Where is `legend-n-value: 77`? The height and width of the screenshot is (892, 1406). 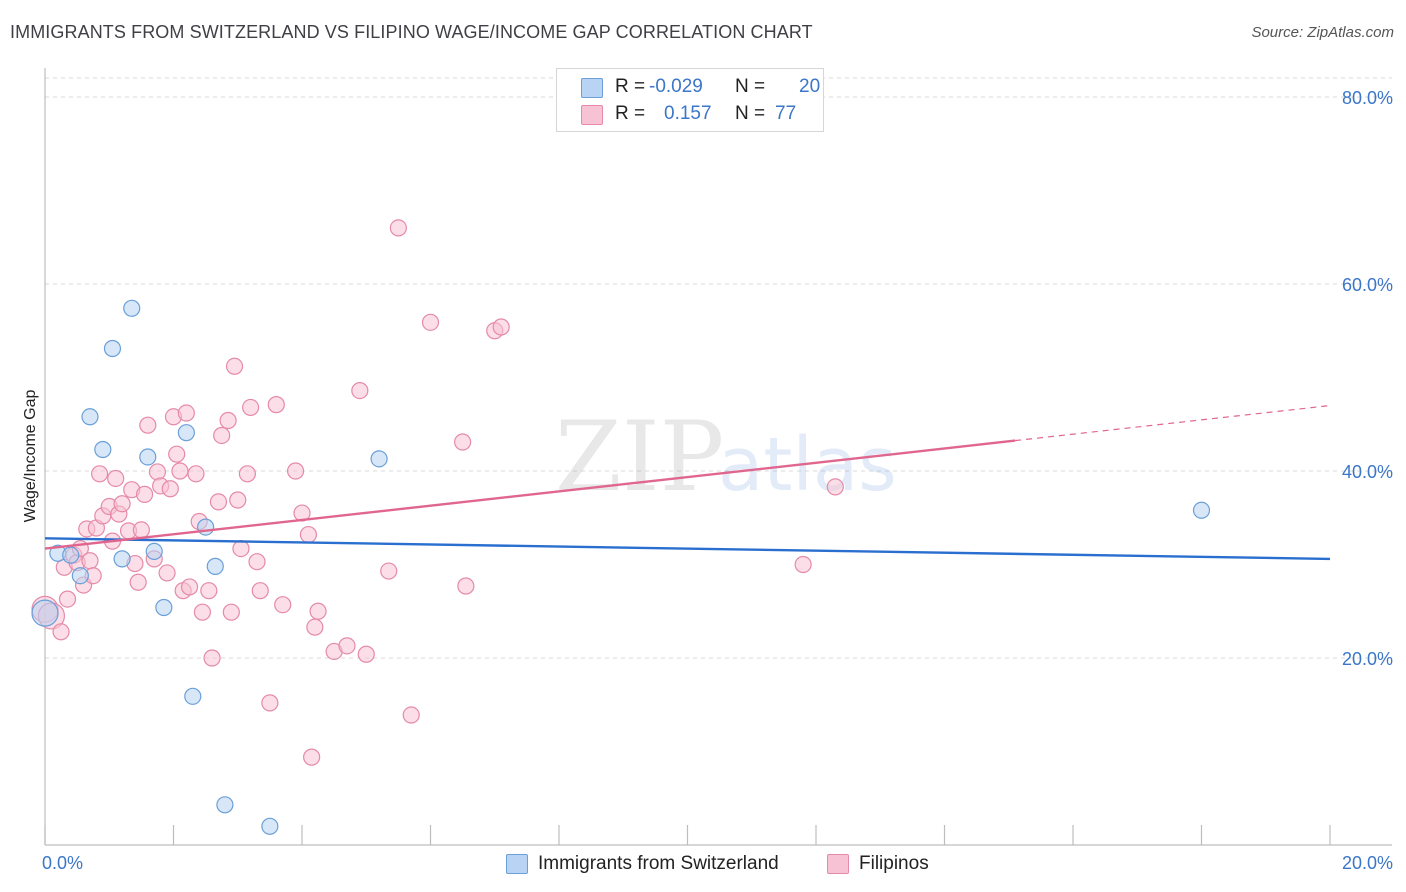
legend-n-value: 77 is located at coordinates (786, 113).